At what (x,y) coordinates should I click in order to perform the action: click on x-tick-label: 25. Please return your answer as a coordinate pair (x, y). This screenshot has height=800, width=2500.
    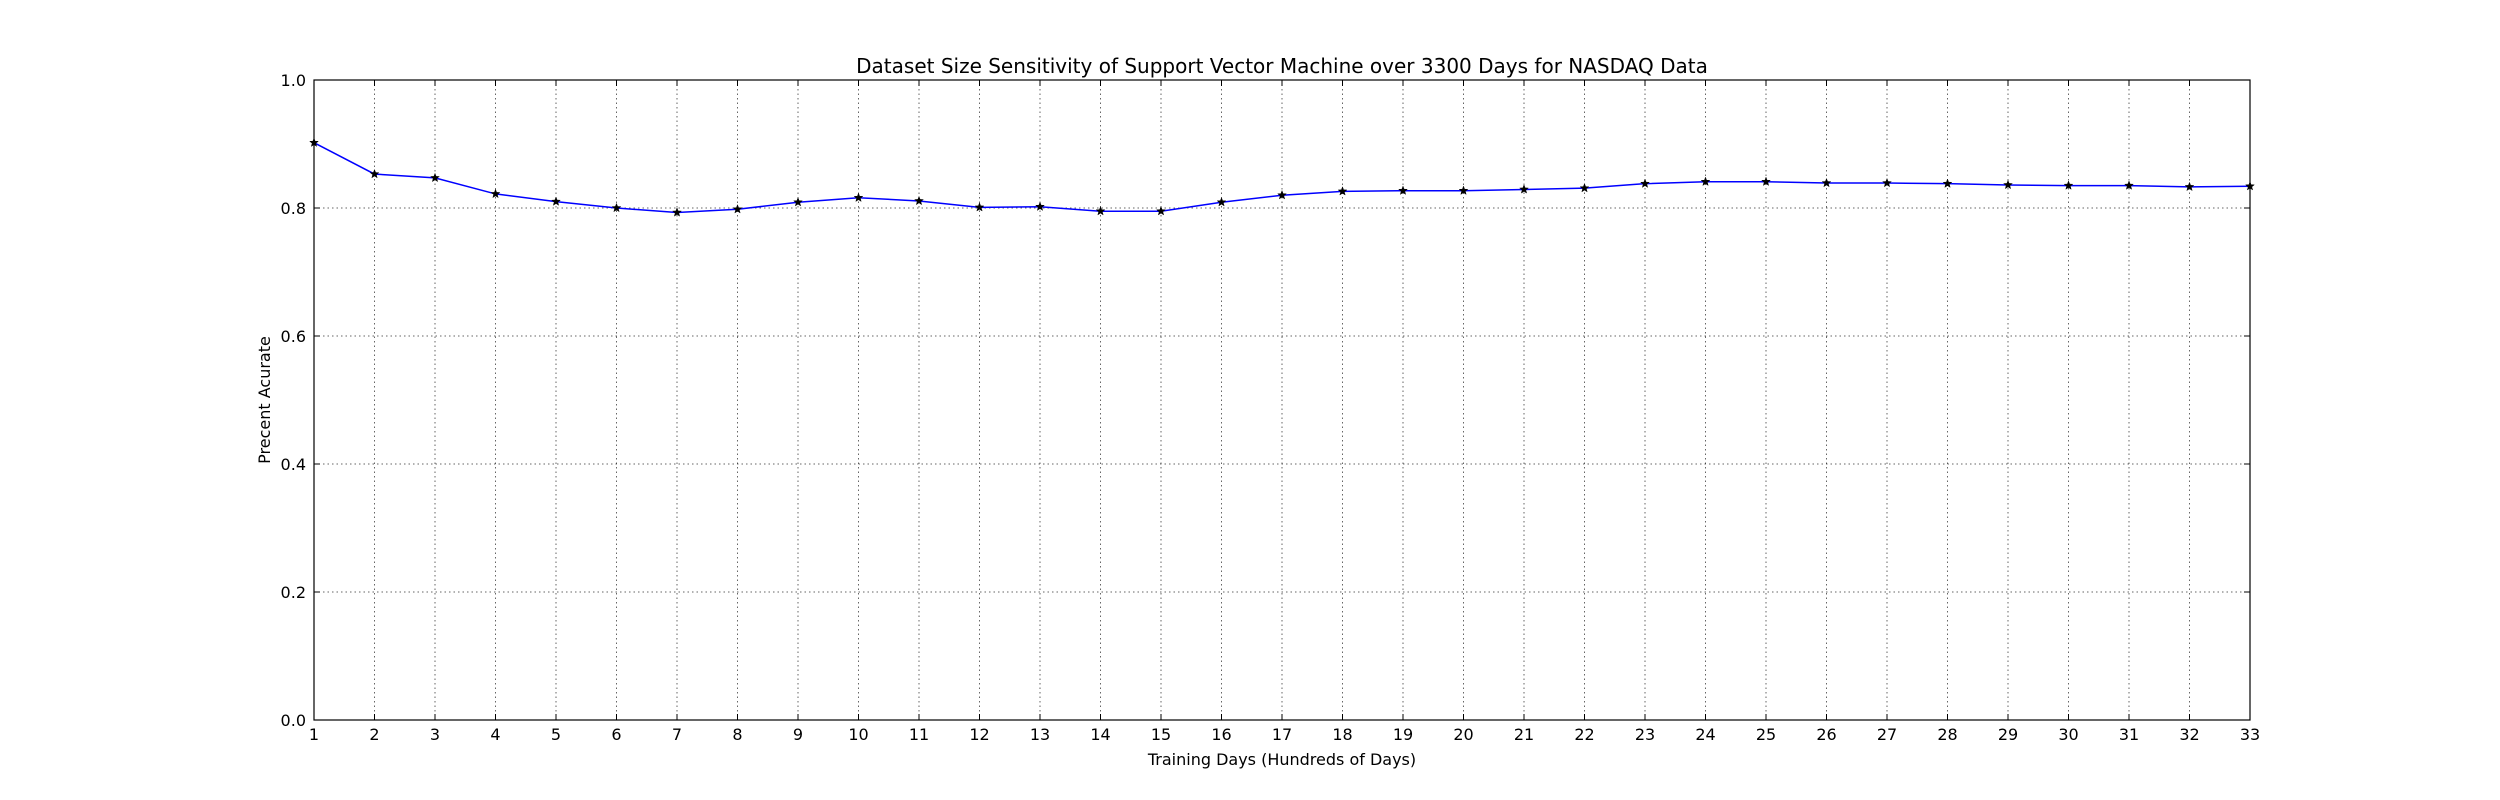
    Looking at the image, I should click on (1766, 734).